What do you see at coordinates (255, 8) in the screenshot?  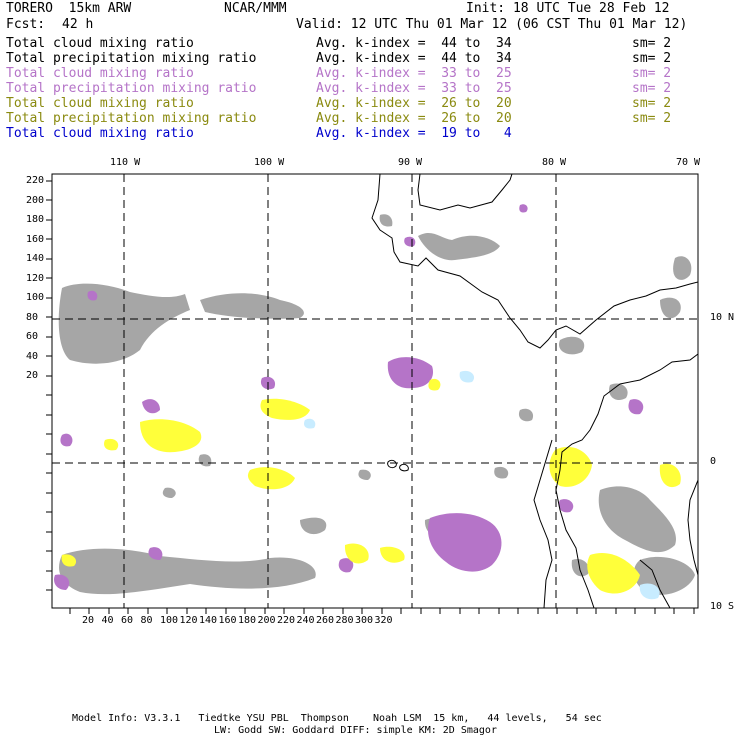 I see `org-label: NCAR/MMM` at bounding box center [255, 8].